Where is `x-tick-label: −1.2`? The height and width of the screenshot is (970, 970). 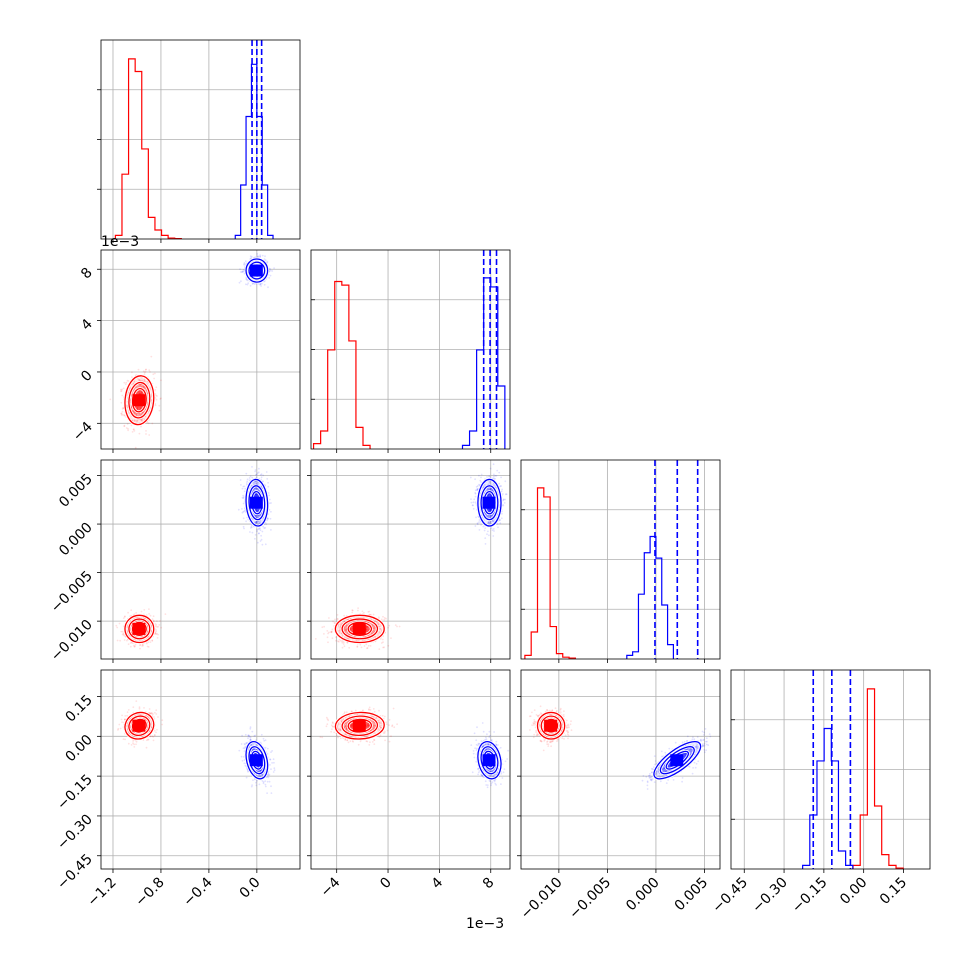
x-tick-label: −1.2 is located at coordinates (101, 892).